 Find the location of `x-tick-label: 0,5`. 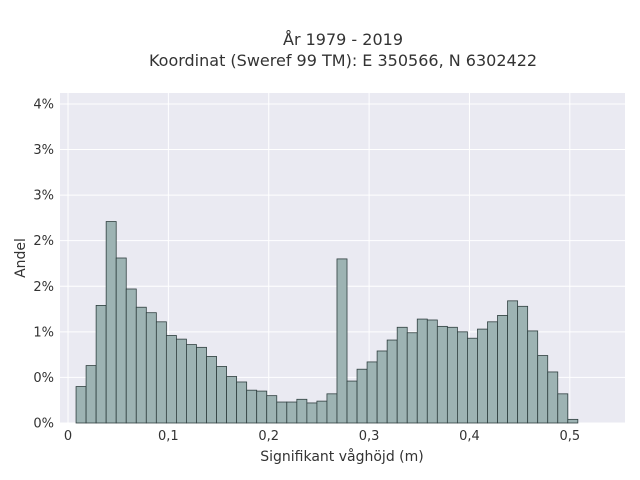

x-tick-label: 0,5 is located at coordinates (569, 436).